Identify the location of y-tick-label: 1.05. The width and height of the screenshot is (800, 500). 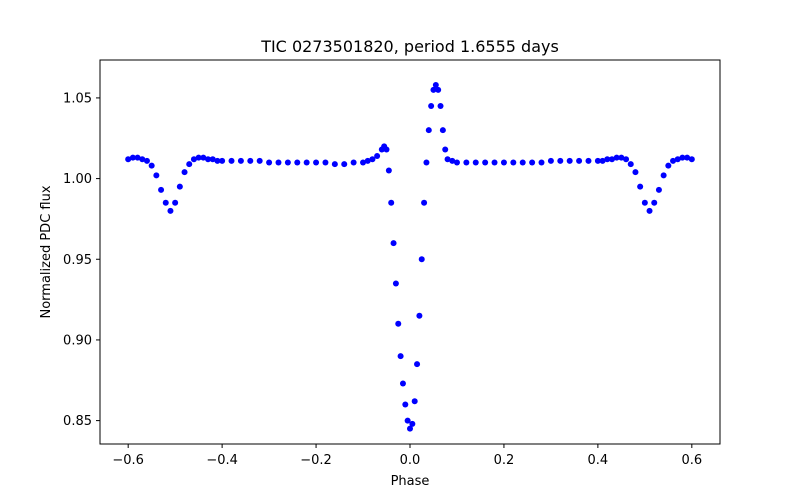
(77, 98).